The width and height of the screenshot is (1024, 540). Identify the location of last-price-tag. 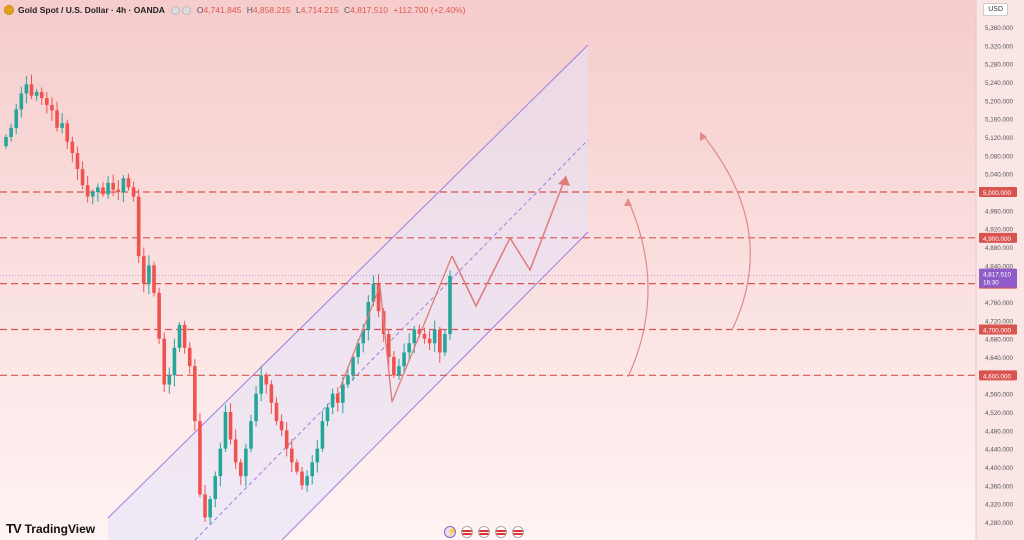
(998, 278).